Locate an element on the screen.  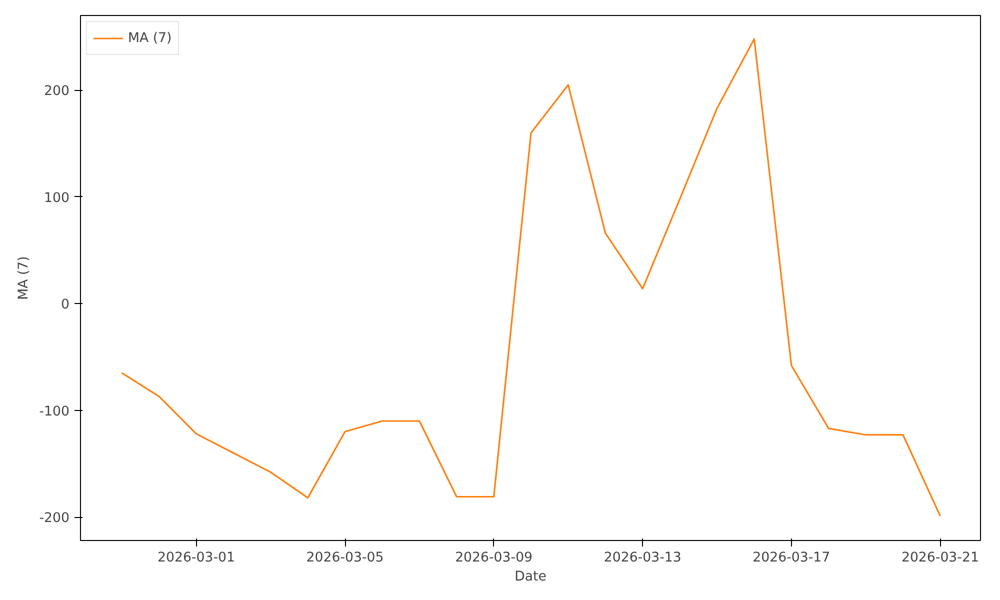
y-tick-label: -200 is located at coordinates (54, 518).